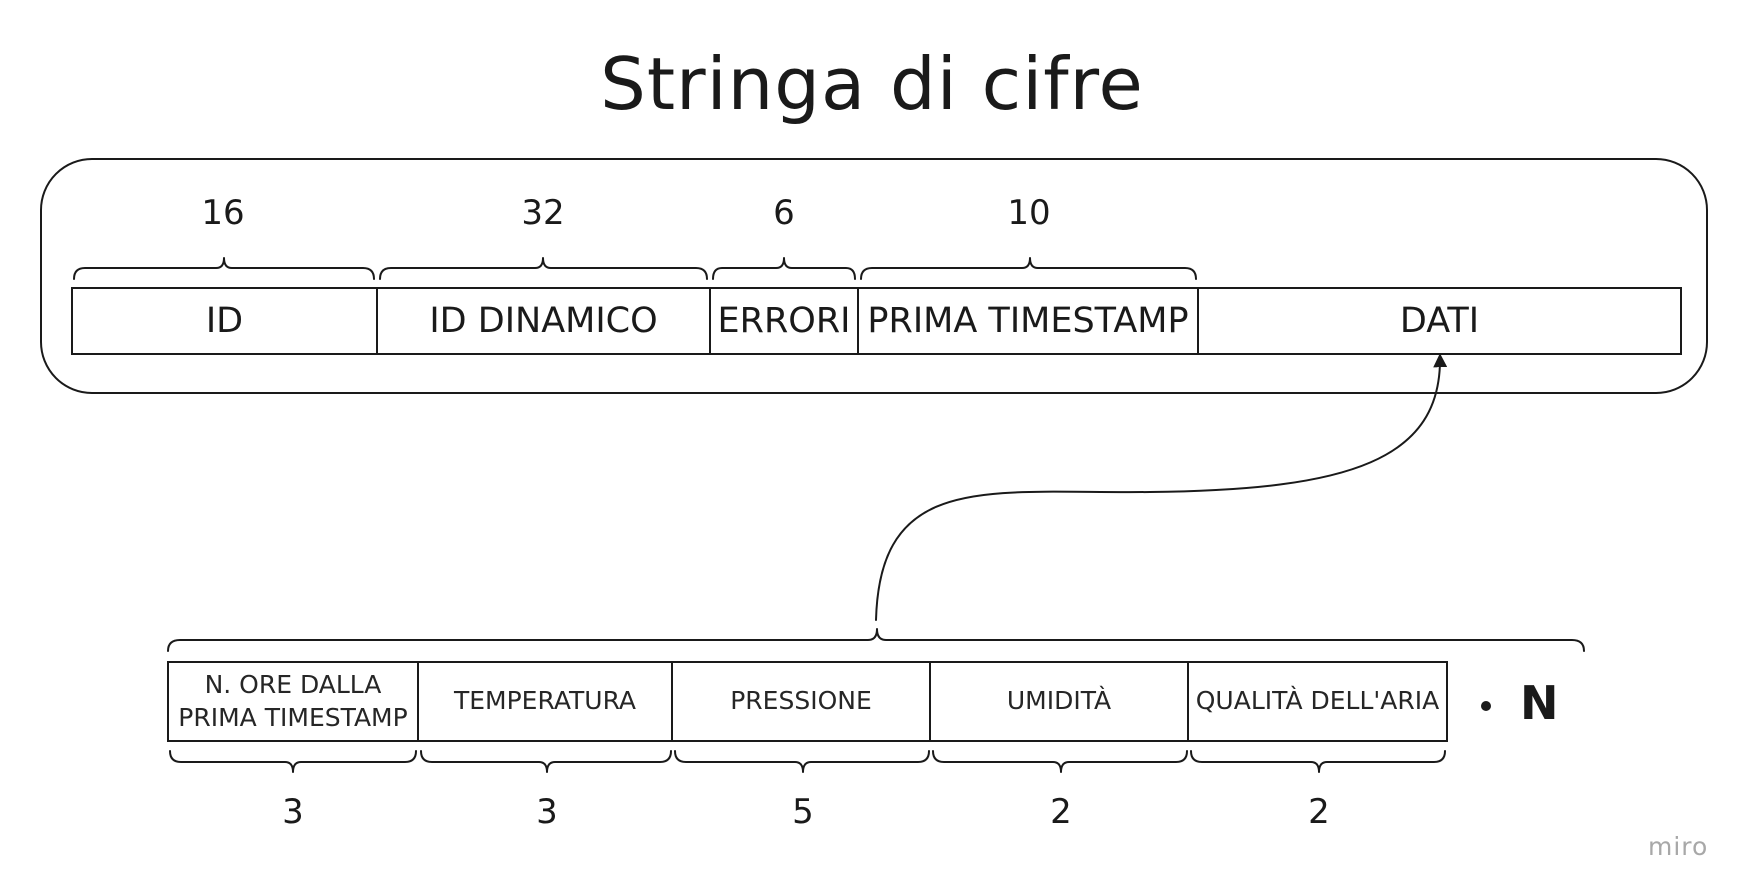 The height and width of the screenshot is (895, 1744). What do you see at coordinates (803, 812) in the screenshot?
I see `data-field-pressione-digit-count: 5` at bounding box center [803, 812].